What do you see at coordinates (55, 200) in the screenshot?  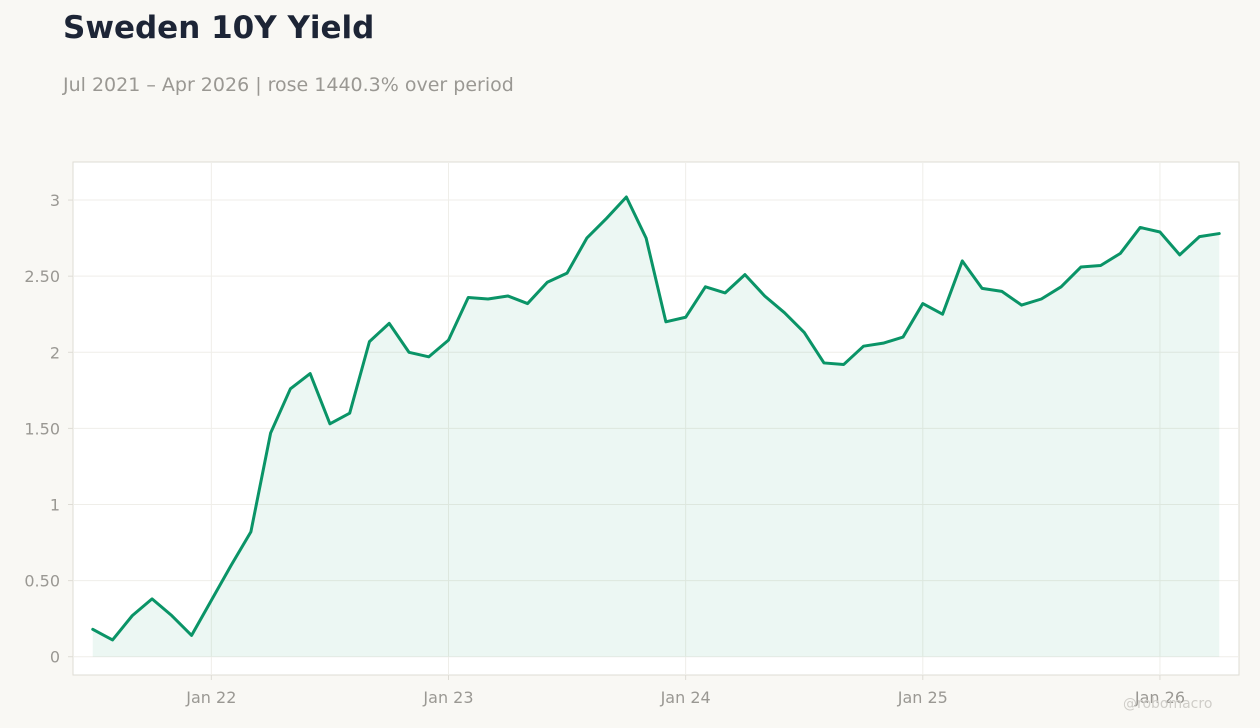 I see `y-tick-label: 3` at bounding box center [55, 200].